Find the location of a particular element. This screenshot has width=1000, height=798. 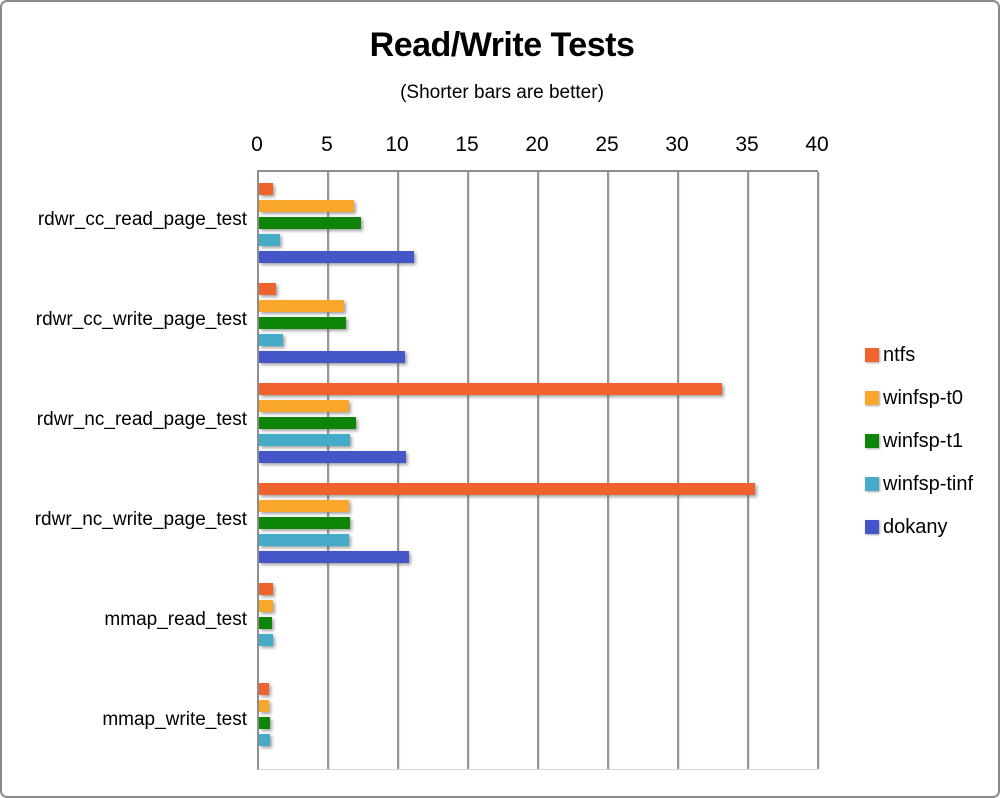

legend-entry-dokany: dokany is located at coordinates (919, 527).